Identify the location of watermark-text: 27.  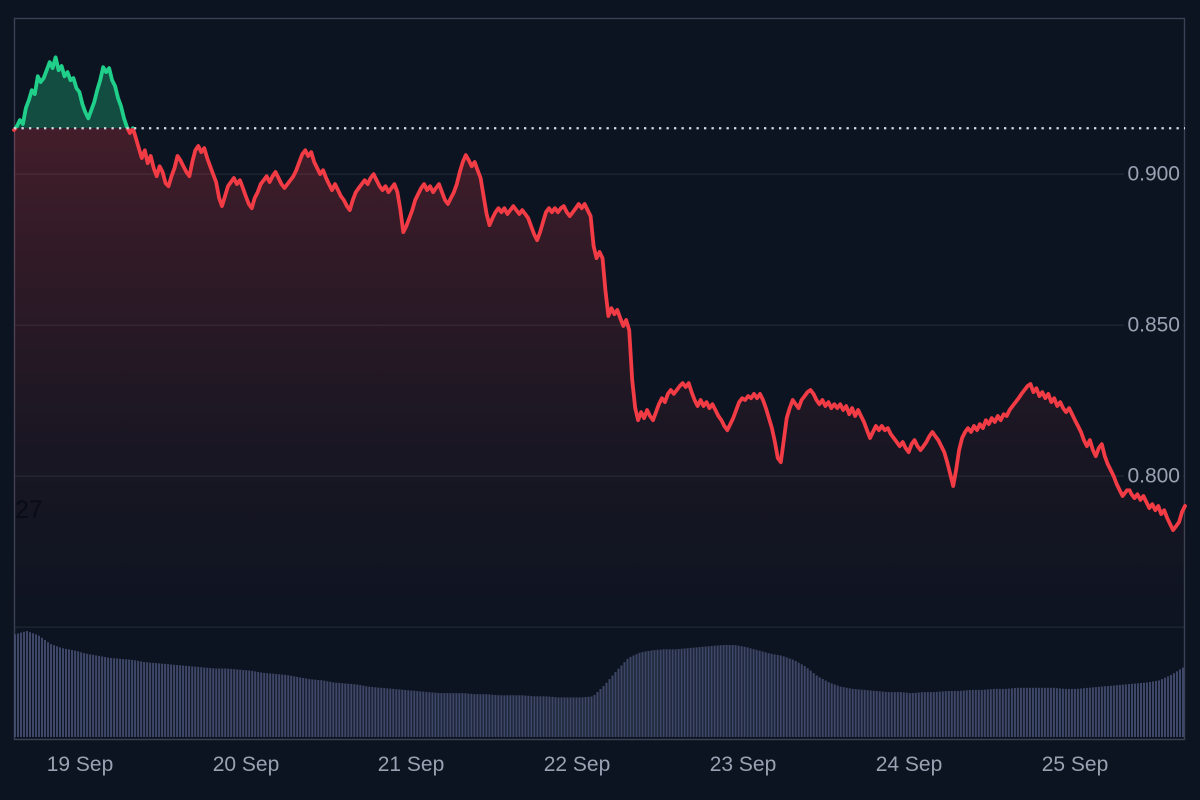
(29, 510).